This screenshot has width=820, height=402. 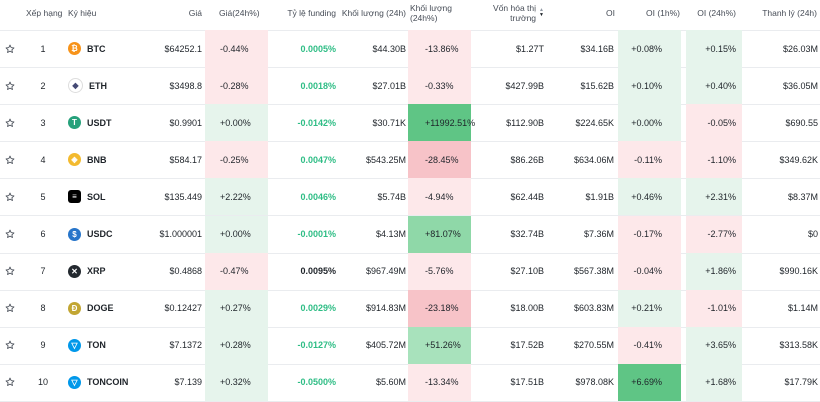 What do you see at coordinates (188, 382) in the screenshot?
I see `price-text: $7.139` at bounding box center [188, 382].